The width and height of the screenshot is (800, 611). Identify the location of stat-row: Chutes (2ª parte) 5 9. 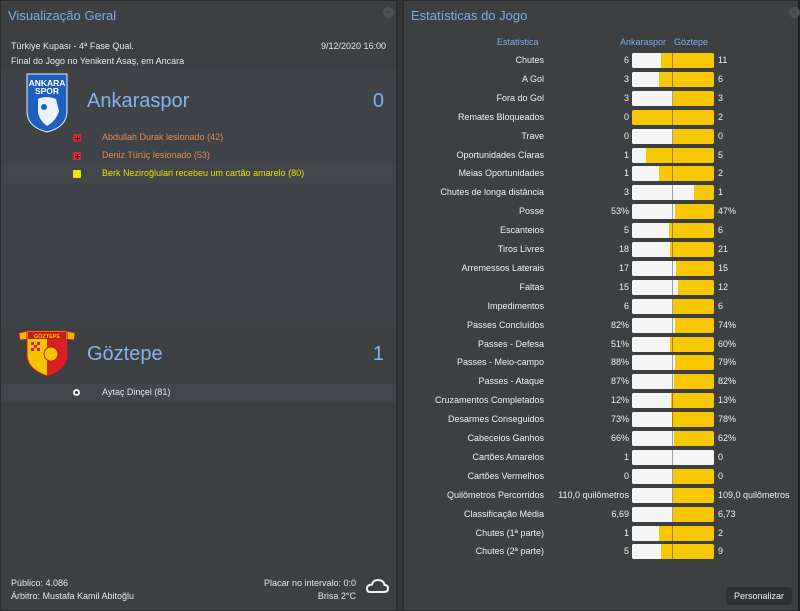
(601, 551).